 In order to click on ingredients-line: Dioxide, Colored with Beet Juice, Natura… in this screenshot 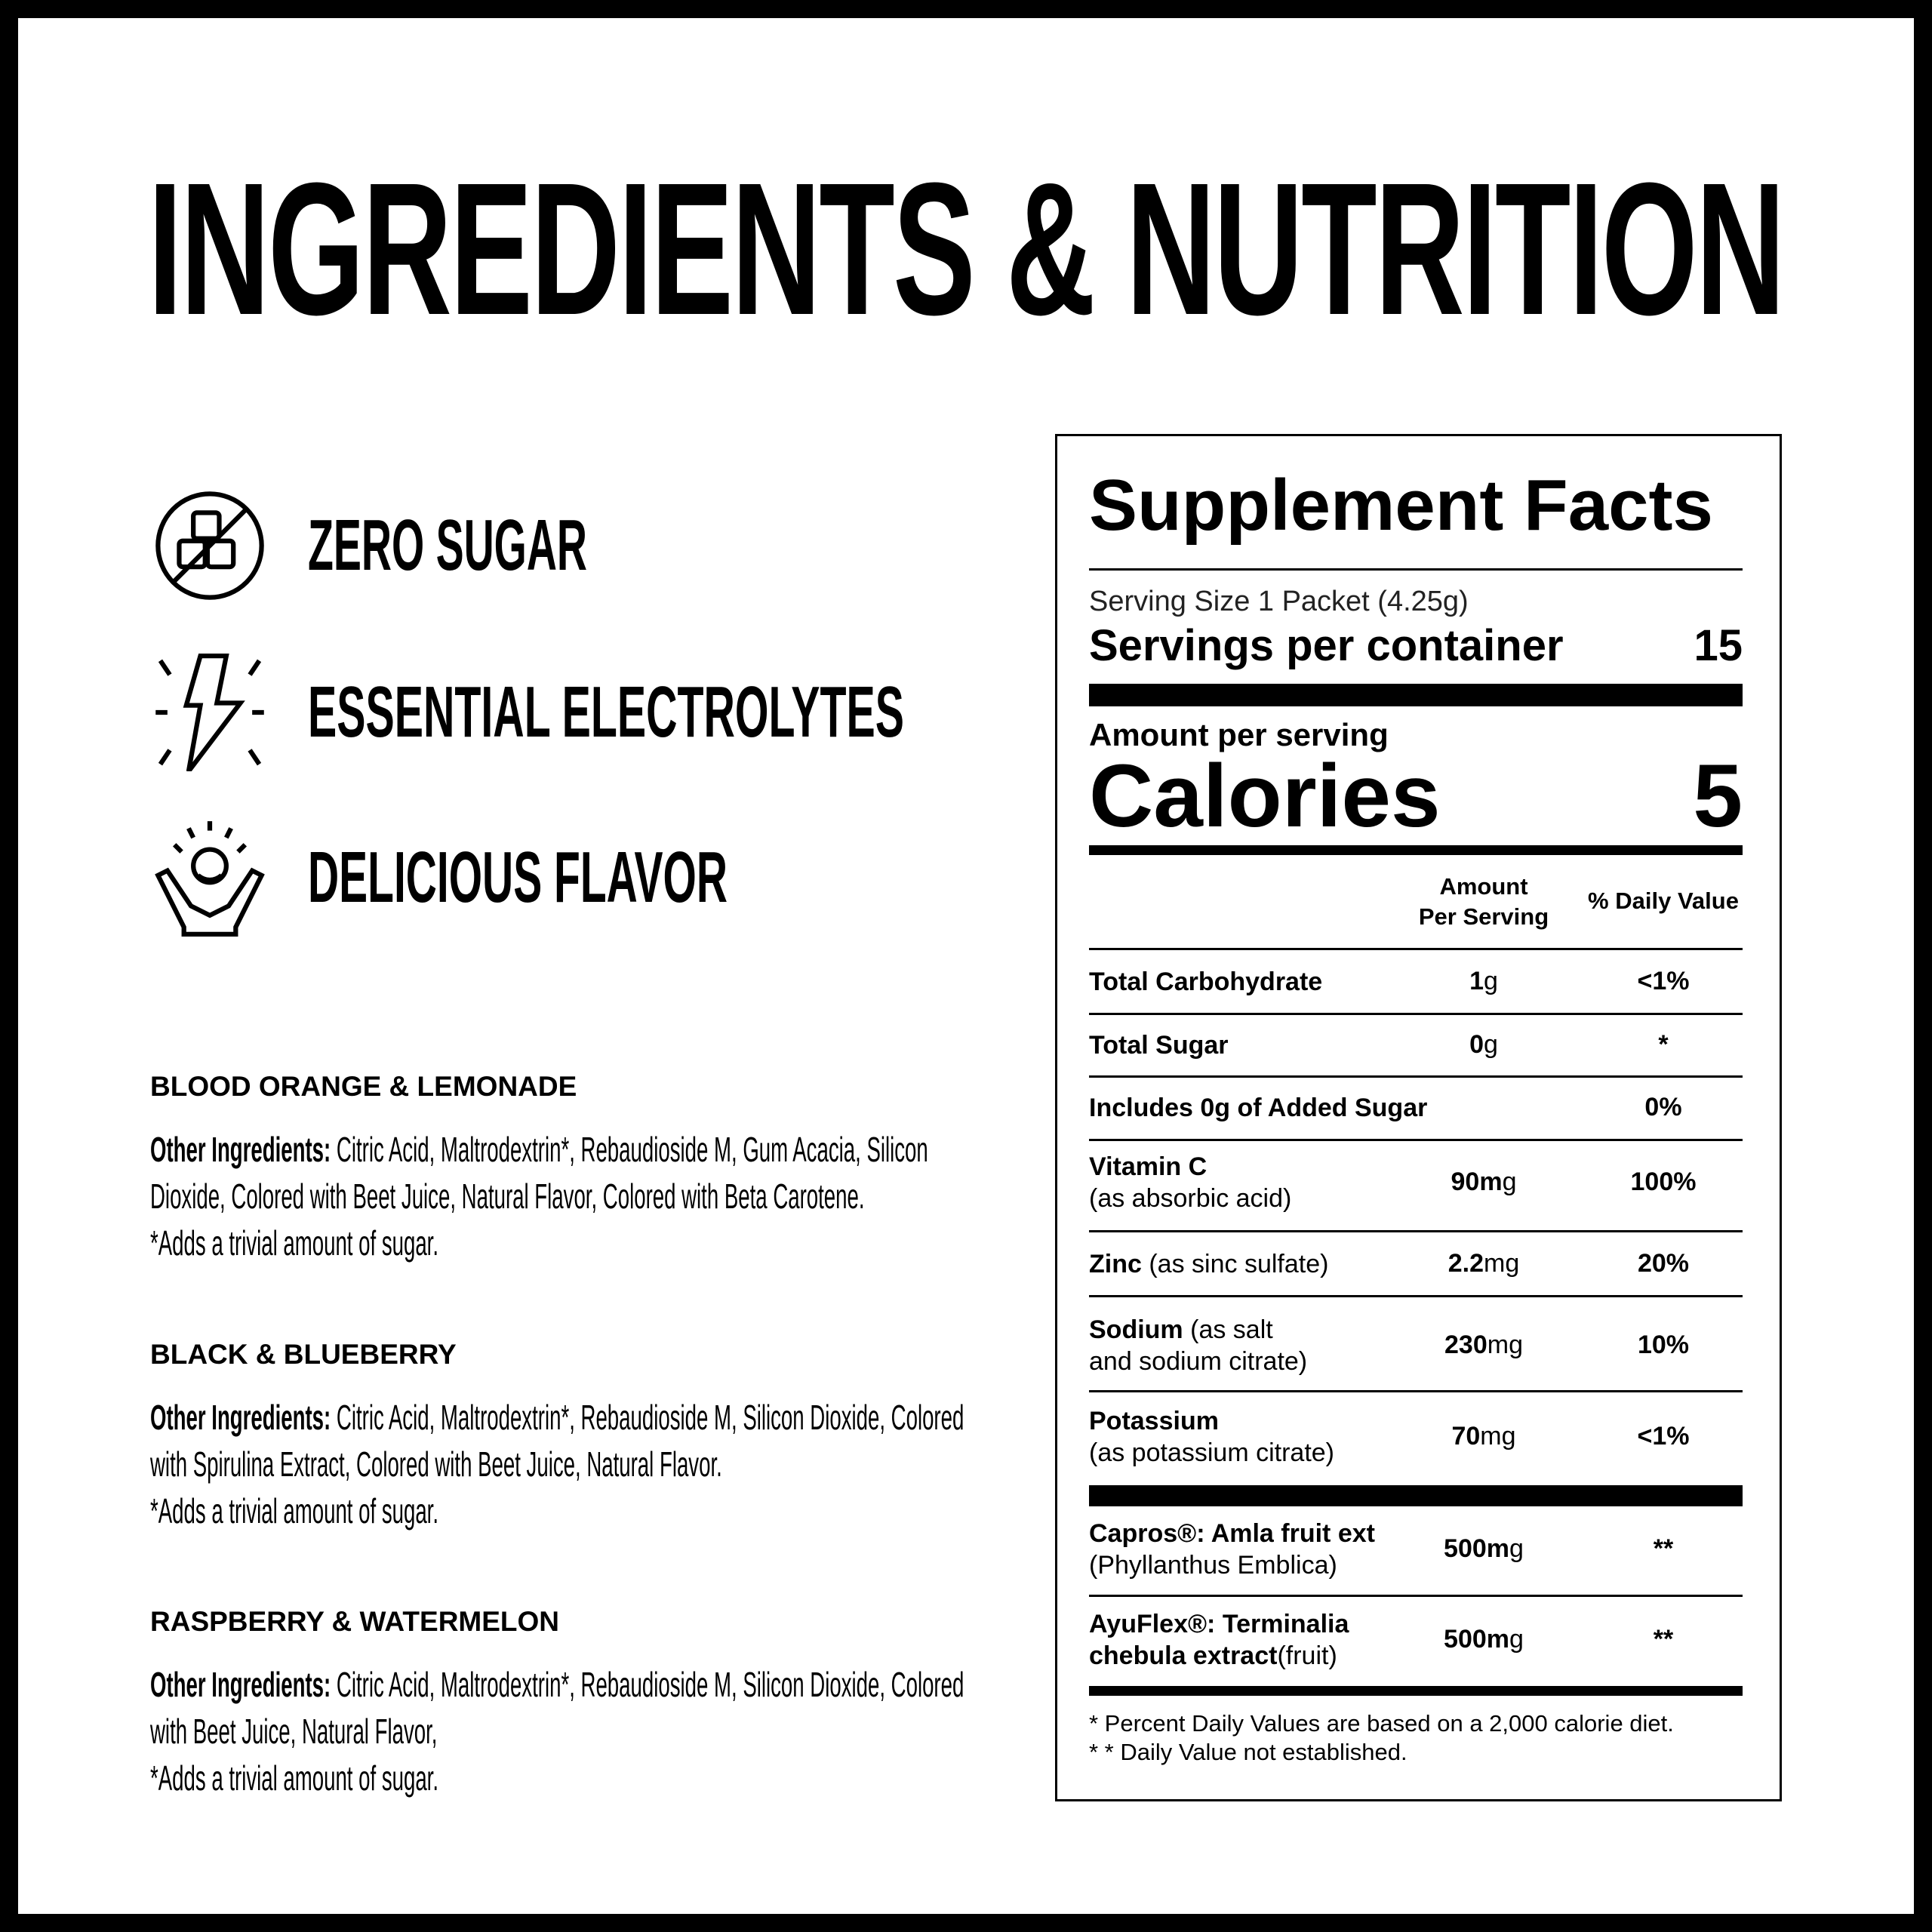, I will do `click(507, 1196)`.